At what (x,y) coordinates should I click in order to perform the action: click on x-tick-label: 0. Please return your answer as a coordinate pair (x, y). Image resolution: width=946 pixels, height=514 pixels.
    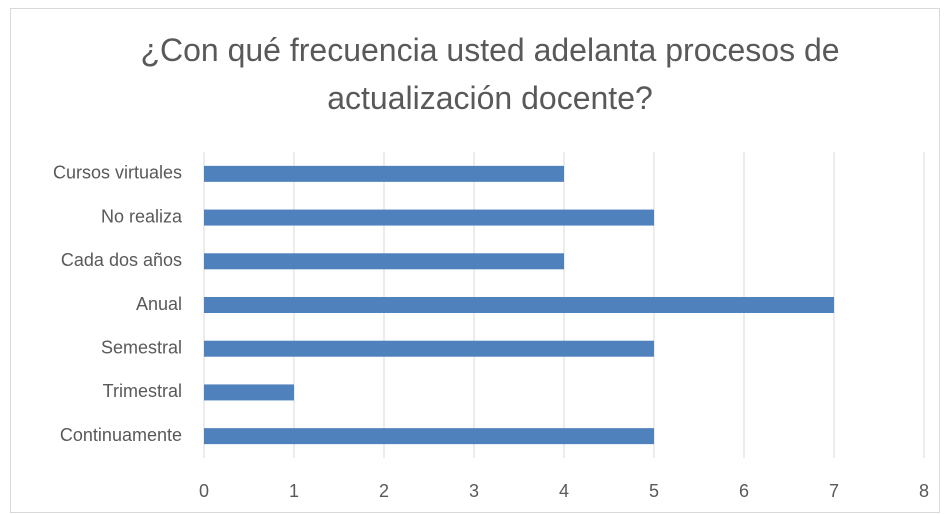
    Looking at the image, I should click on (204, 491).